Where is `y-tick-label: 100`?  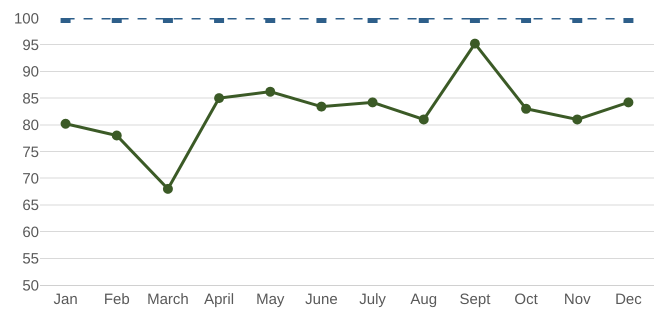
y-tick-label: 100 is located at coordinates (26, 19).